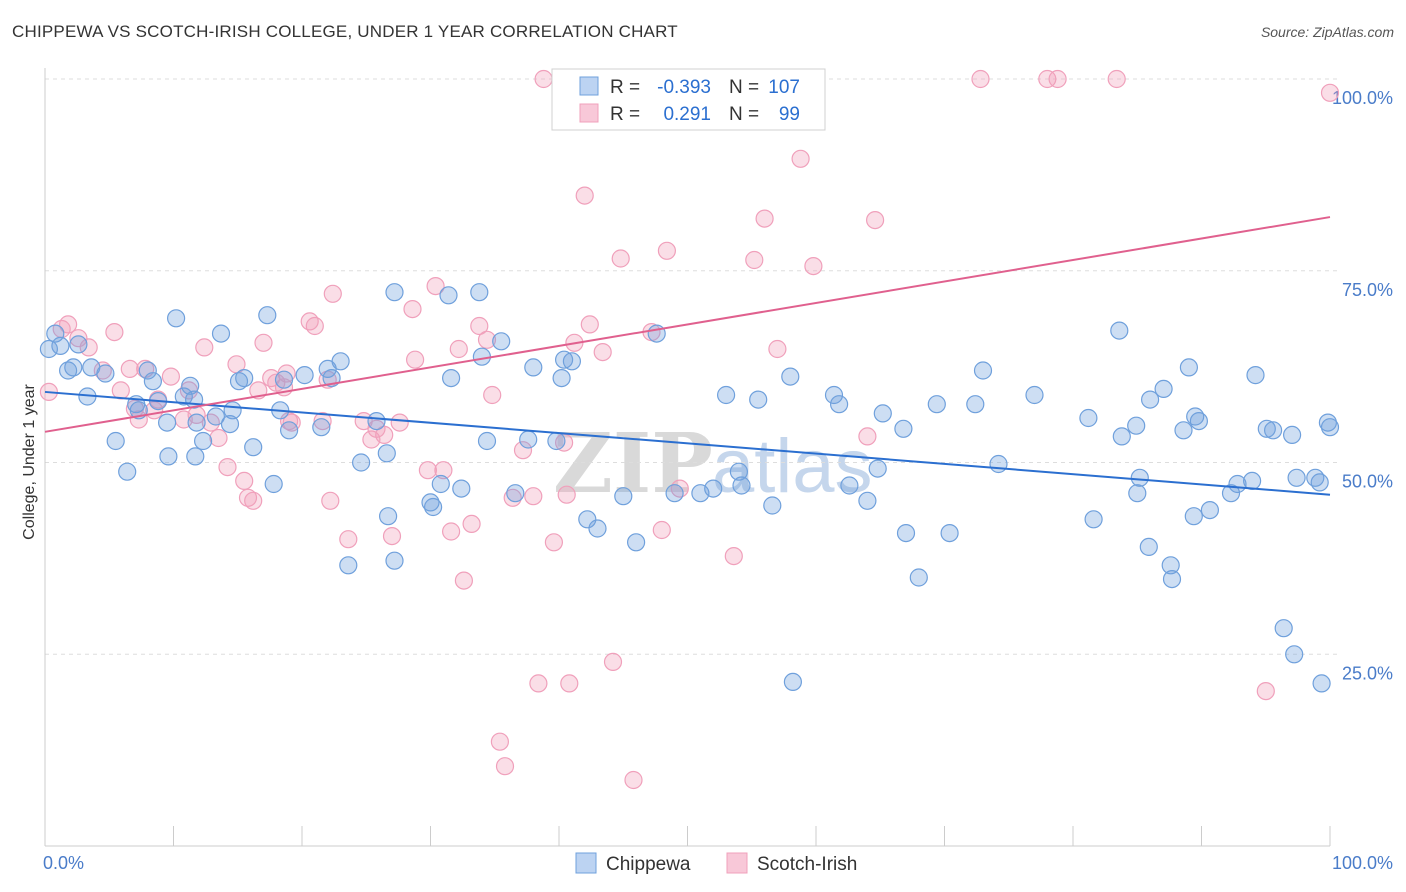 This screenshot has height=892, width=1406. Describe the element at coordinates (784, 87) in the screenshot. I see `legend-n-value-1: 107` at that location.